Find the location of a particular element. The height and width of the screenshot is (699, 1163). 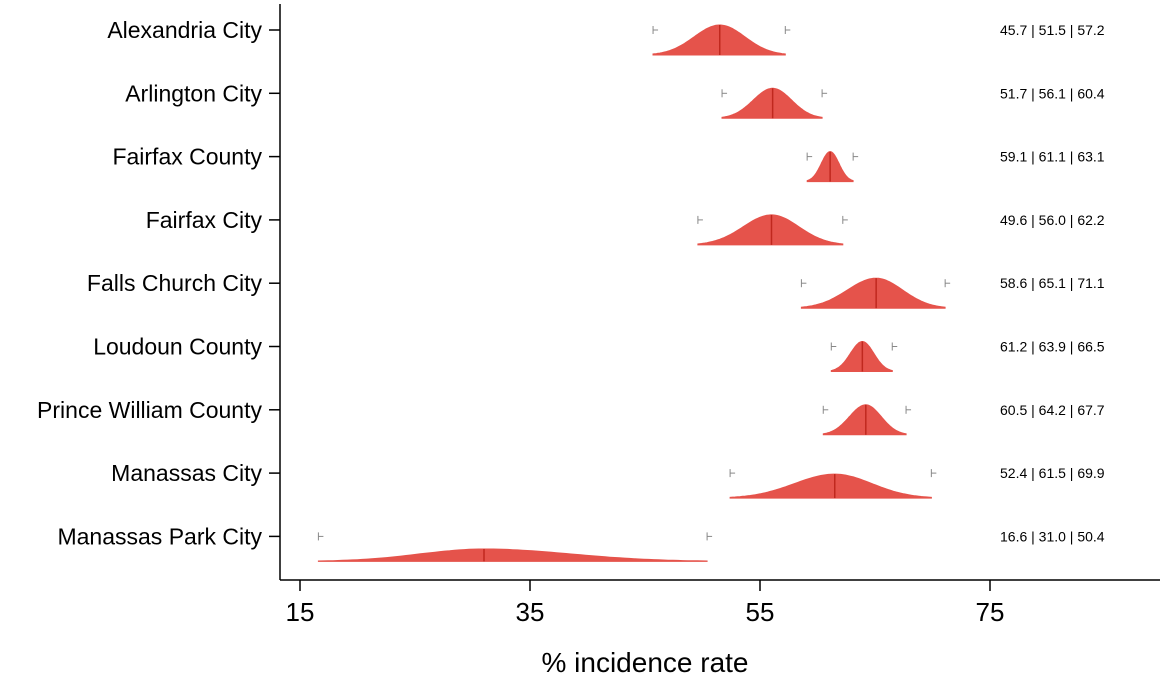

x-tick-label: 75 is located at coordinates (990, 612).